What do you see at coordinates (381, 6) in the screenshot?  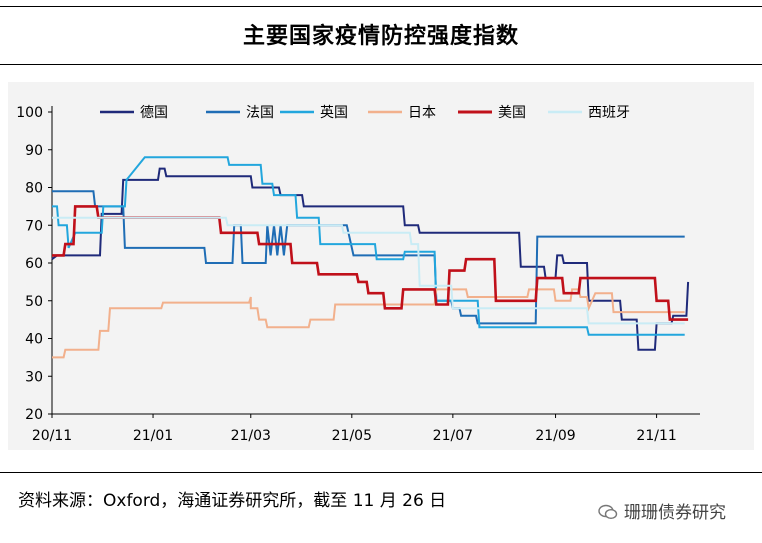 I see `top-border` at bounding box center [381, 6].